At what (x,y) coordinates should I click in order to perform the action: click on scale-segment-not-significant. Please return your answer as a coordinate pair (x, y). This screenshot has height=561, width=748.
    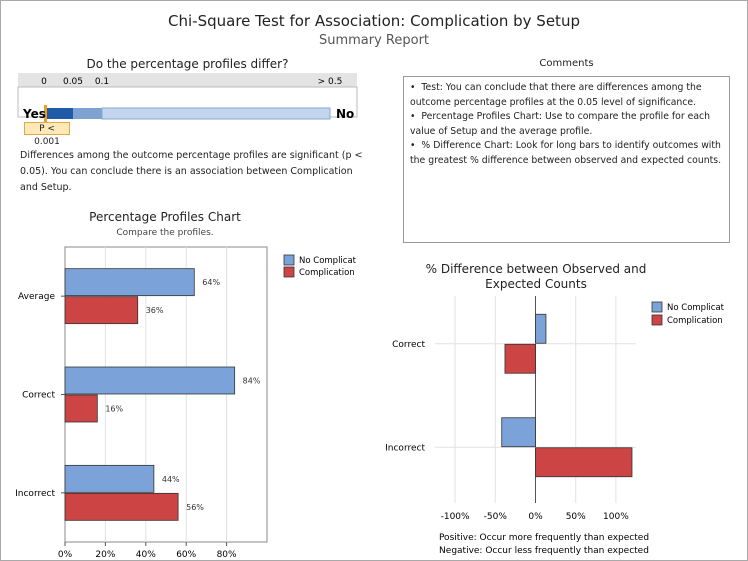
    Looking at the image, I should click on (216, 113).